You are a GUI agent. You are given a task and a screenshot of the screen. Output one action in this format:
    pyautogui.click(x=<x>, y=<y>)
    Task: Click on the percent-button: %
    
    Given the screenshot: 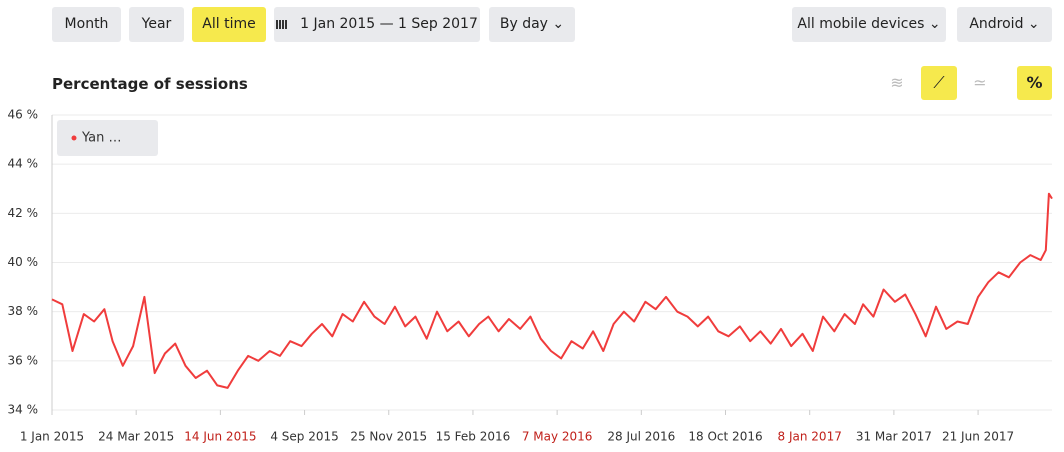 What is the action you would take?
    pyautogui.click(x=1034, y=83)
    